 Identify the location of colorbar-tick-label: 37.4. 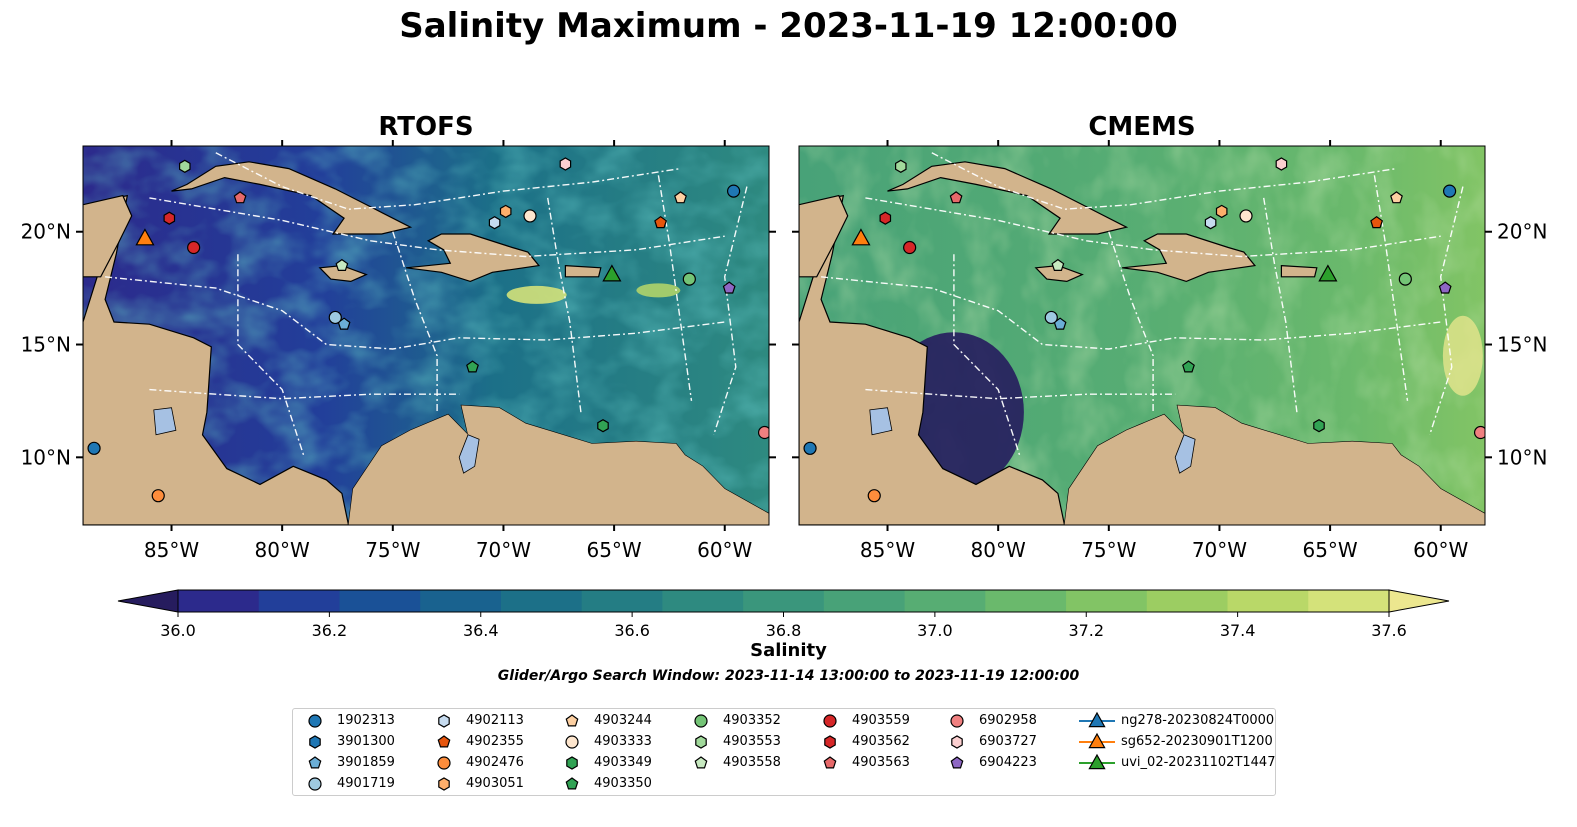
(1238, 630).